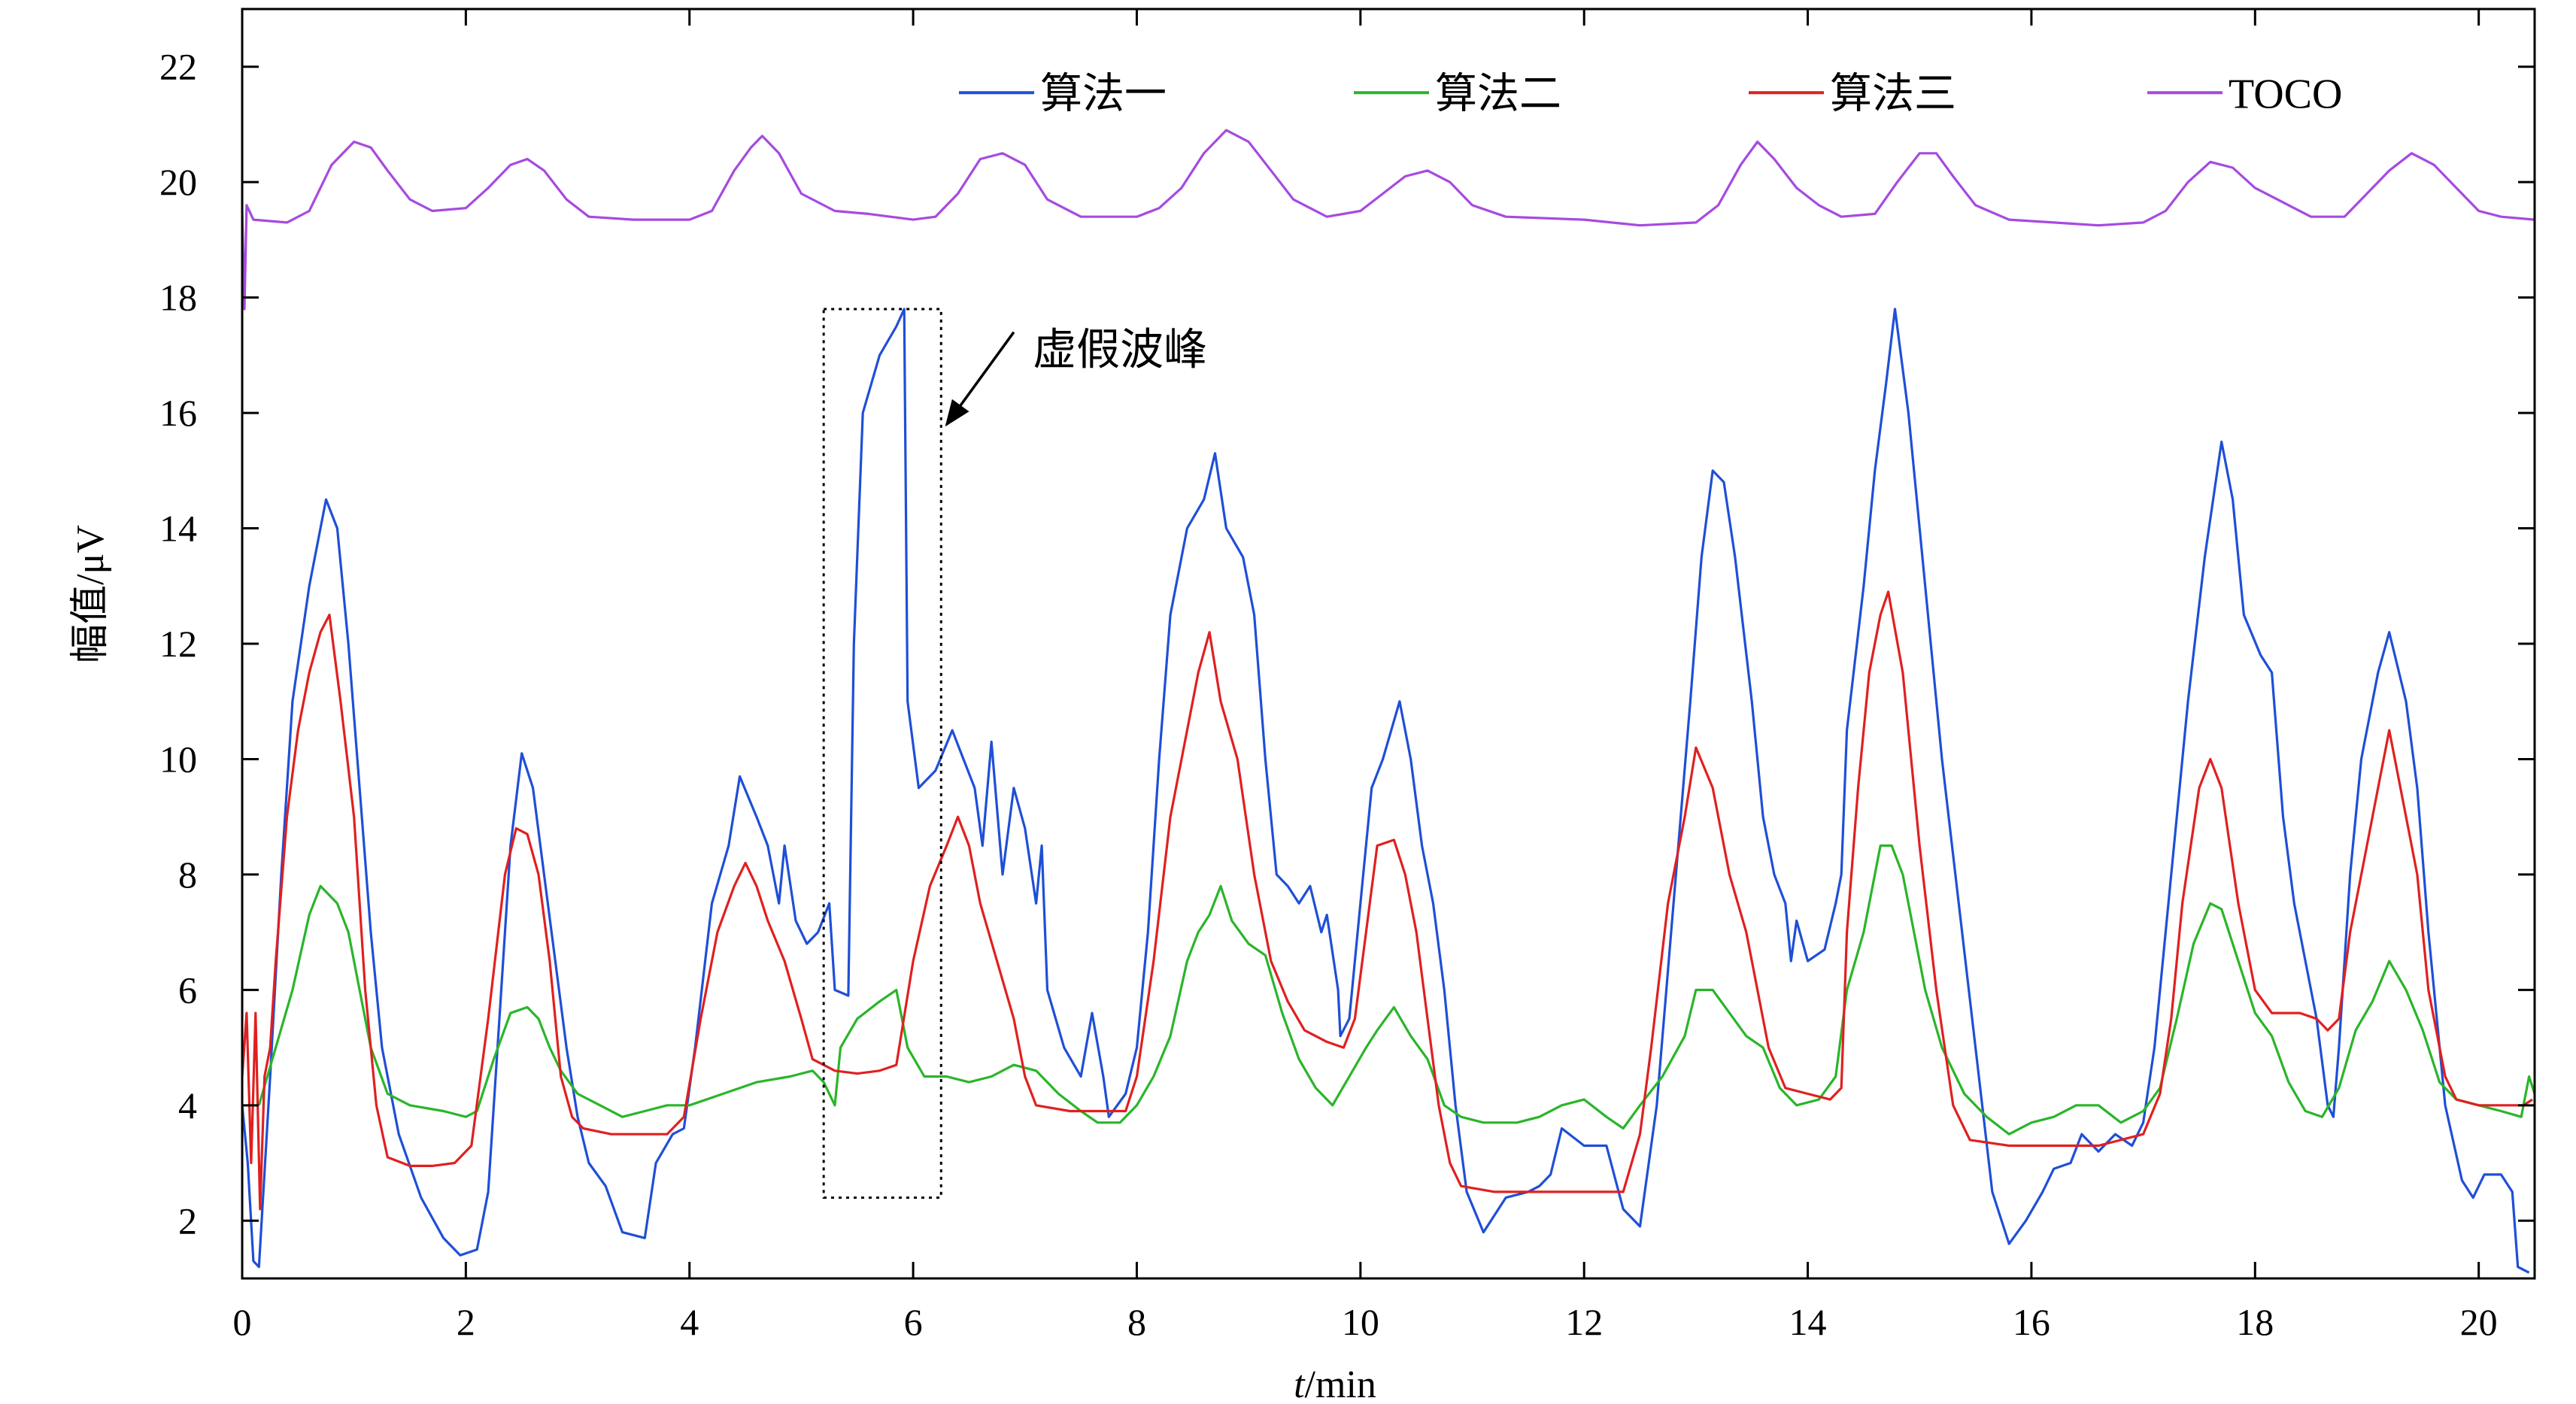  What do you see at coordinates (980, 379) in the screenshot?
I see `annotation-arrow` at bounding box center [980, 379].